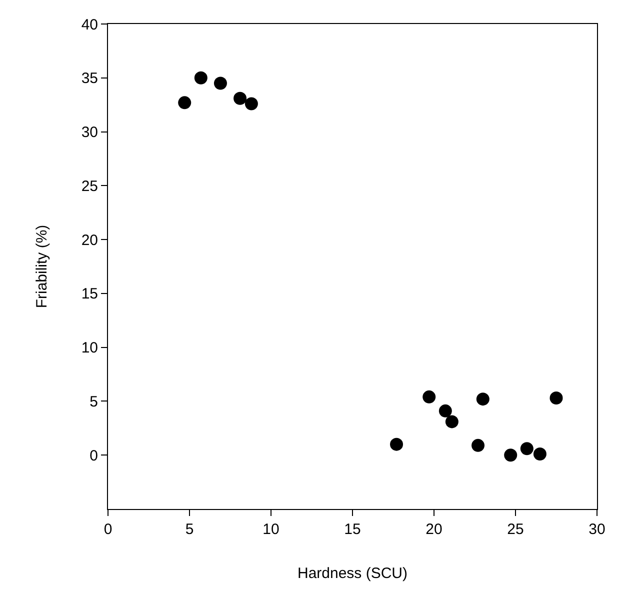  I want to click on x-tick-label: 20, so click(434, 529).